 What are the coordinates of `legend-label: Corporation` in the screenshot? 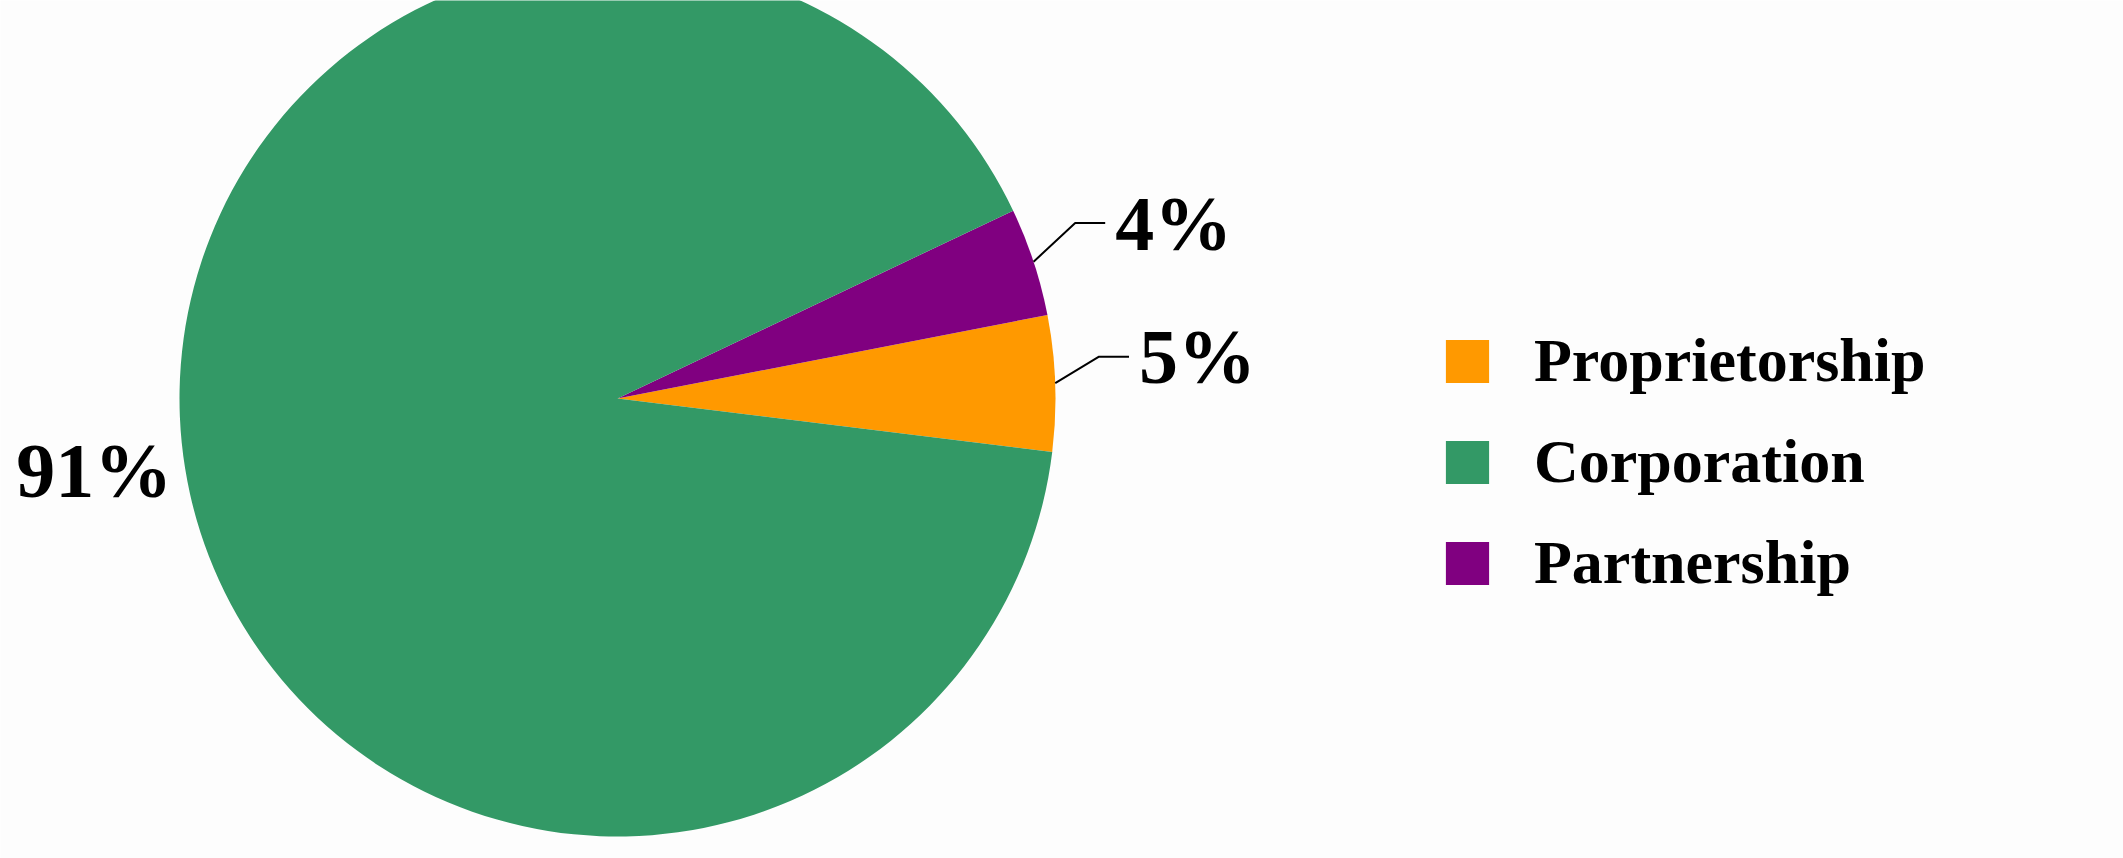 It's located at (1699, 461).